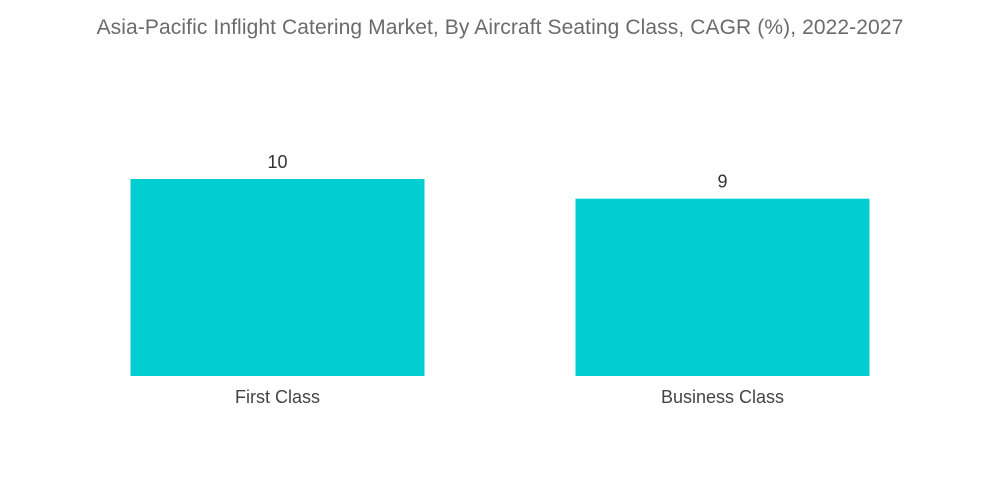 Image resolution: width=1000 pixels, height=504 pixels. I want to click on x-tick-label: First Class, so click(277, 397).